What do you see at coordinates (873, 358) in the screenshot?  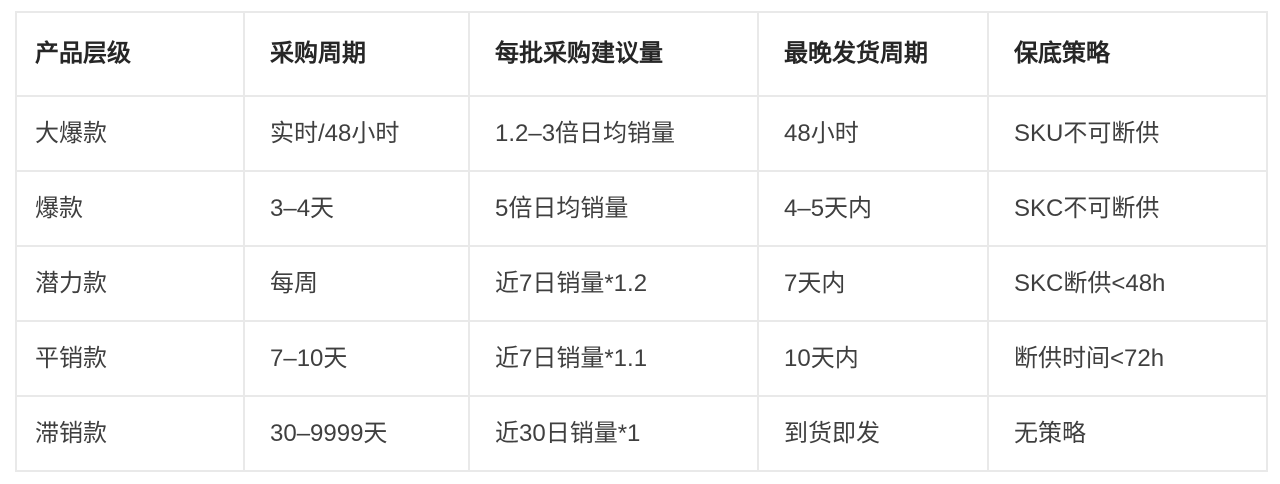 I see `table-cell: 10天内` at bounding box center [873, 358].